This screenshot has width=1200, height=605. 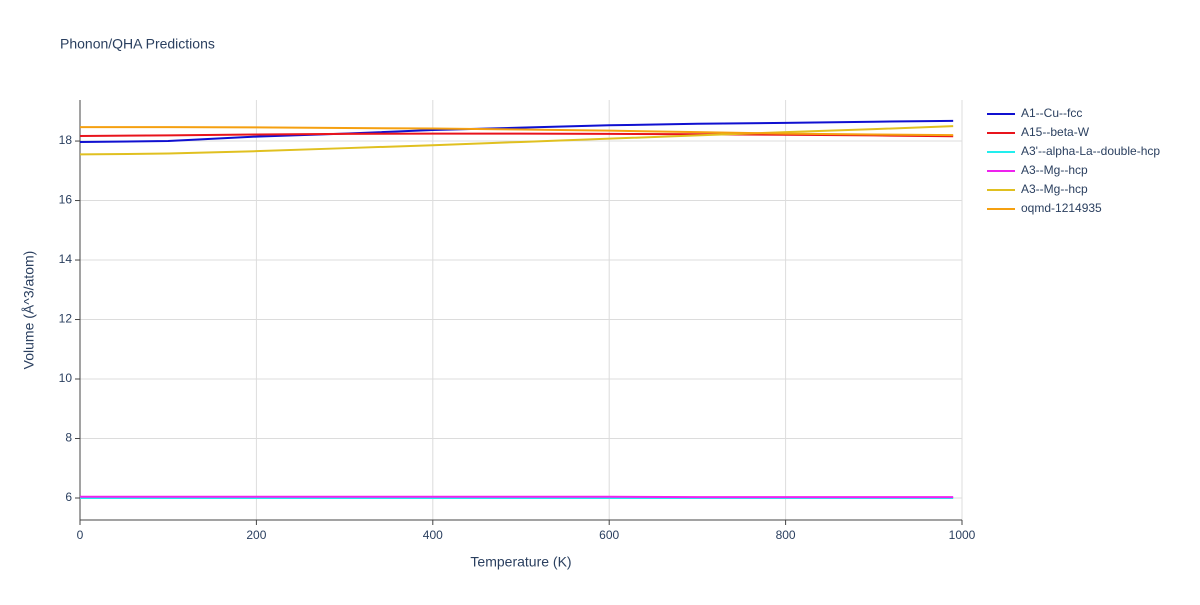 What do you see at coordinates (786, 535) in the screenshot?
I see `x-tick-label: 800` at bounding box center [786, 535].